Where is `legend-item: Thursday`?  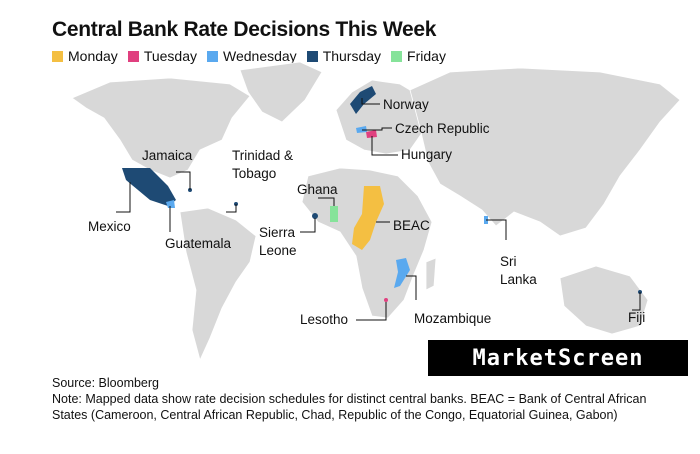 legend-item: Thursday is located at coordinates (344, 56).